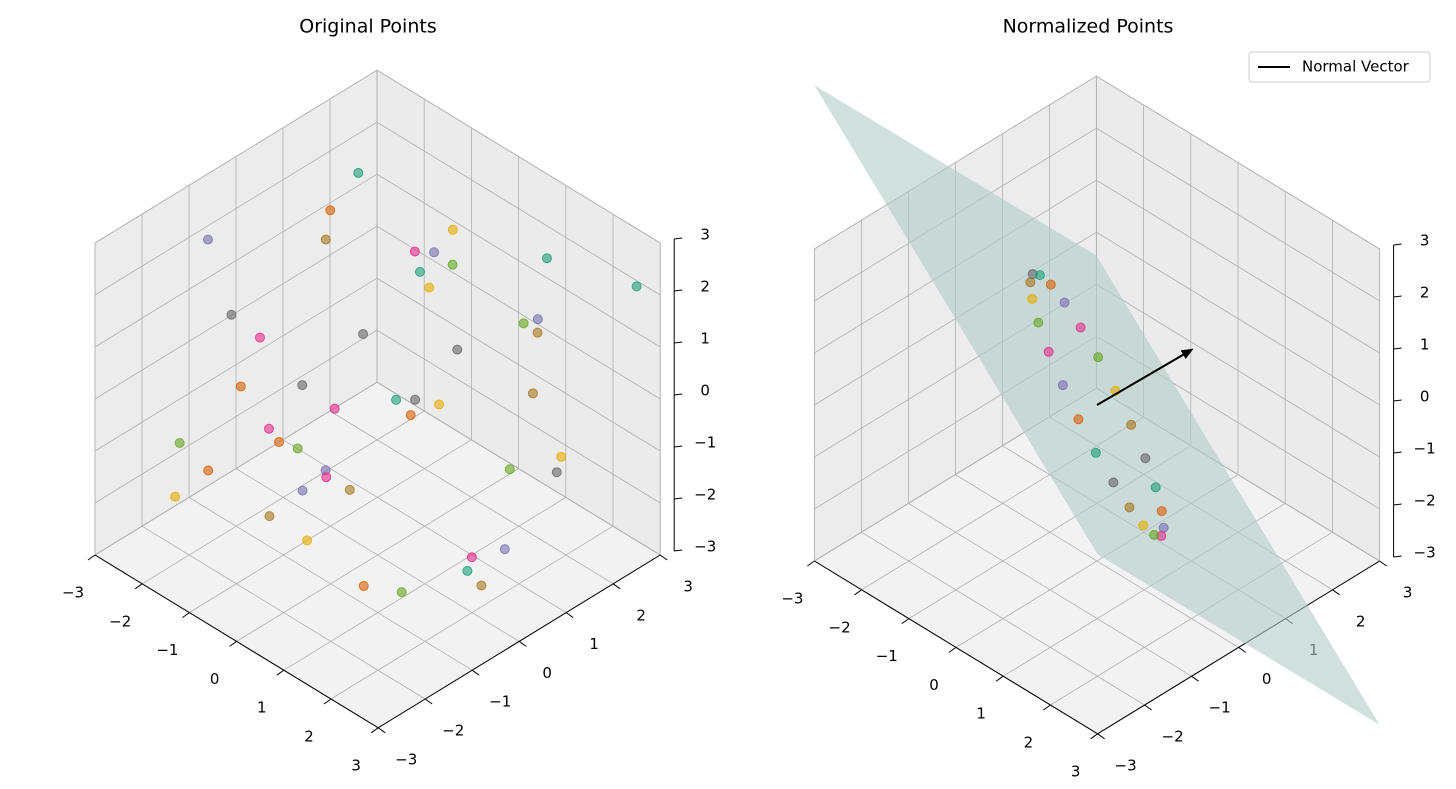 This screenshot has height=789, width=1456. Describe the element at coordinates (406, 759) in the screenshot. I see `y-tick-label: −3` at that location.